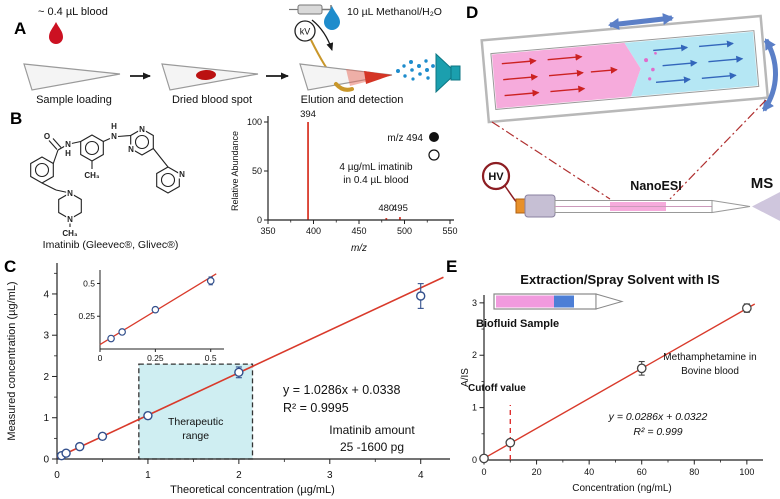 Image resolution: width=780 pixels, height=499 pixels. I want to click on microfluidic-chip, so click(625, 69).